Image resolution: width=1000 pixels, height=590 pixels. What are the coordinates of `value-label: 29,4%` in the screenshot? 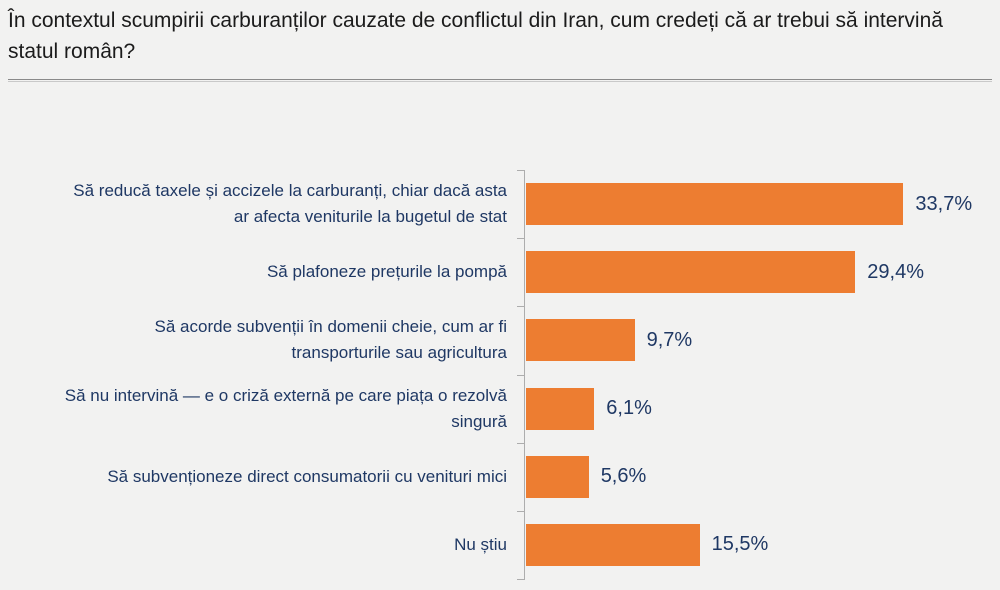 It's located at (896, 271).